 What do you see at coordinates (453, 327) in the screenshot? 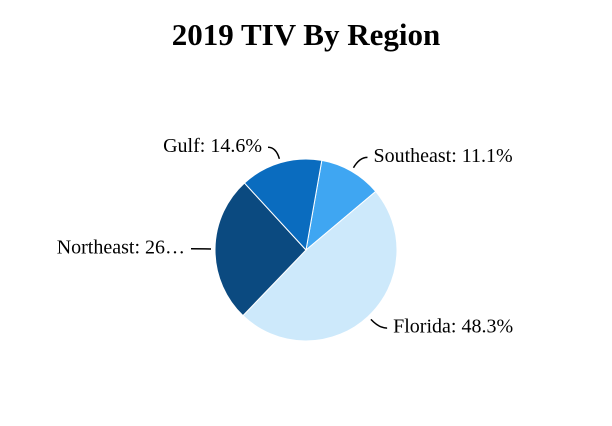
I see `slice-label: Florida: 48.3%` at bounding box center [453, 327].